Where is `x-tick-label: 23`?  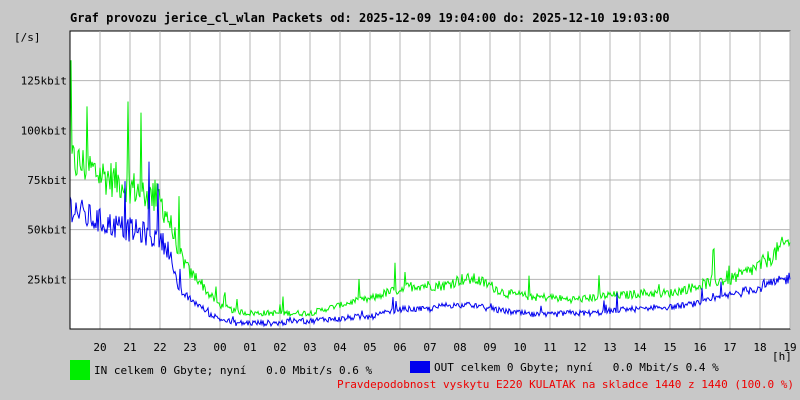 x-tick-label: 23 is located at coordinates (189, 347).